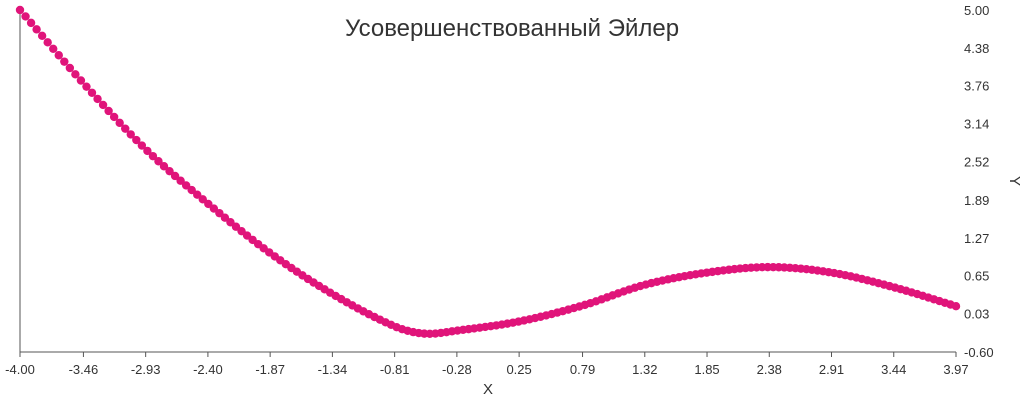  I want to click on x-tick-label: -1.34, so click(333, 369).